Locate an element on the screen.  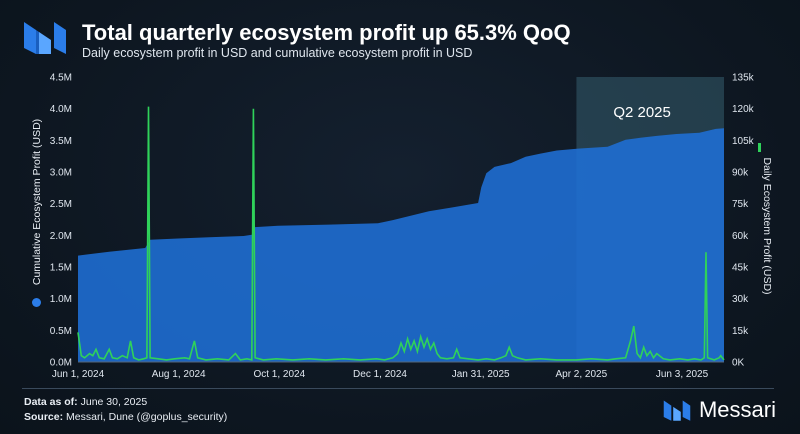
y-left-tick-label: 1.0M is located at coordinates (61, 299).